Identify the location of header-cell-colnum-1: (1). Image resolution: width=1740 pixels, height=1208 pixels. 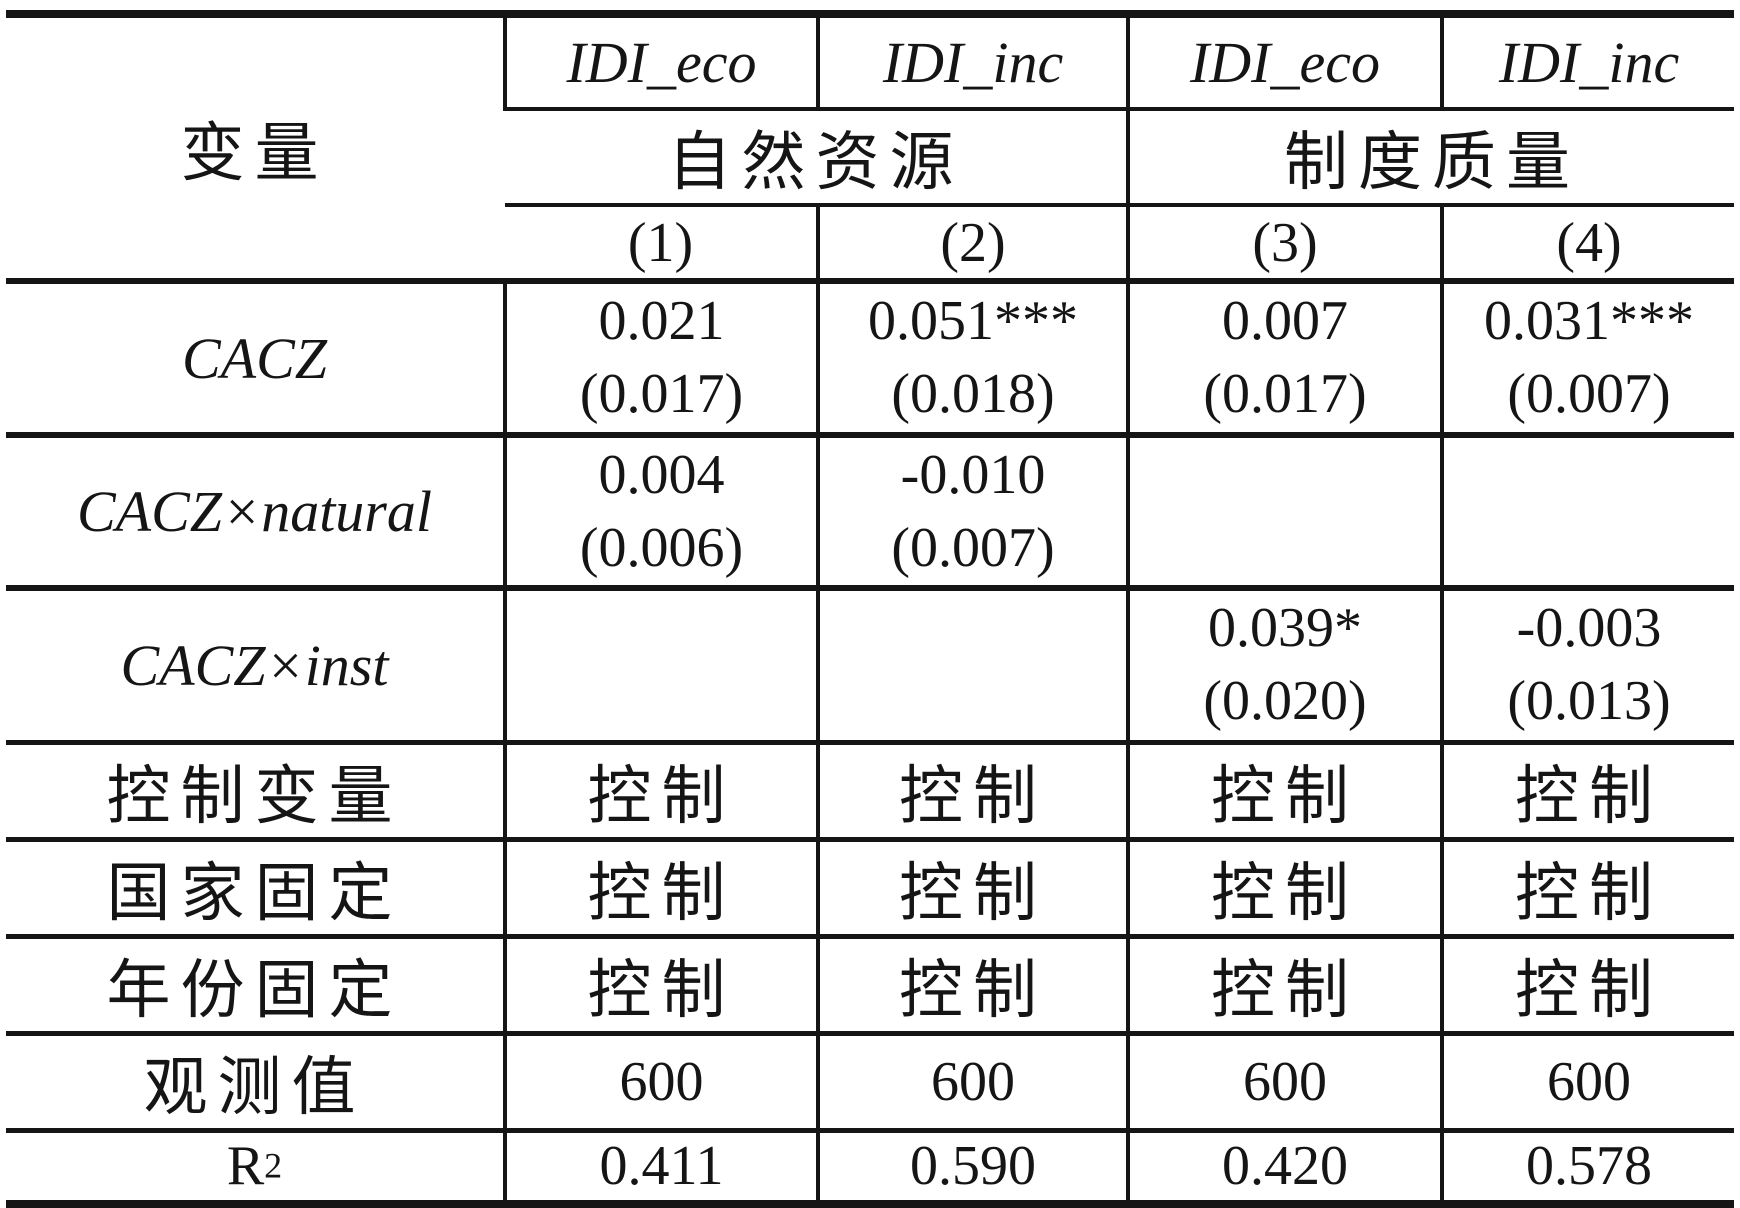
(661, 244).